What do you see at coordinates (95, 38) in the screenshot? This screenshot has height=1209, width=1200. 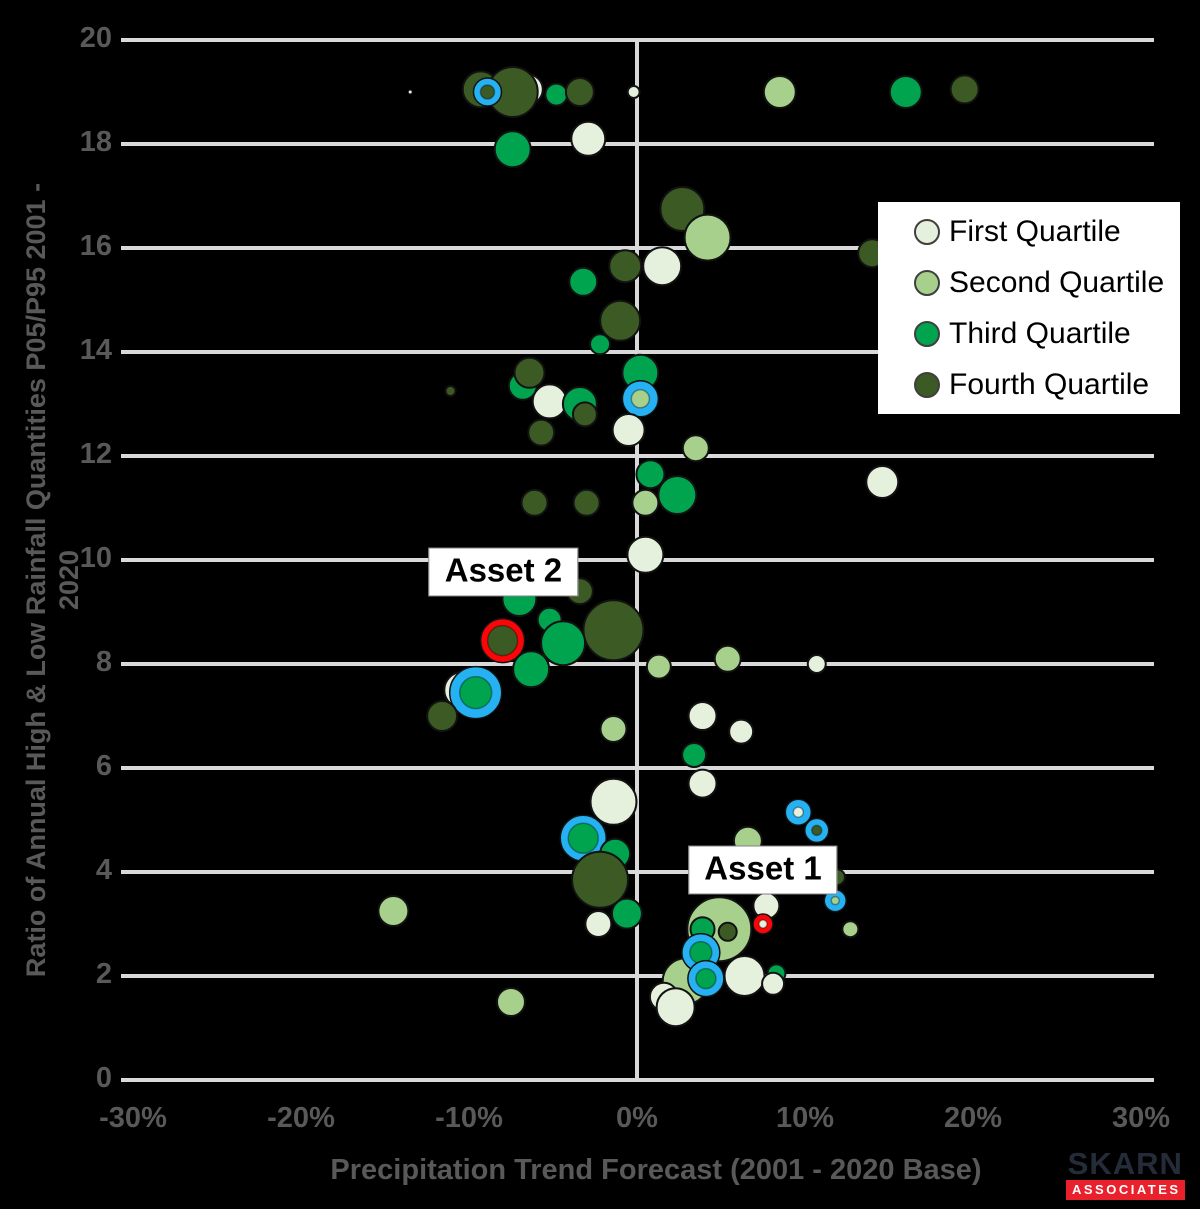 I see `y-tick-label: 20` at bounding box center [95, 38].